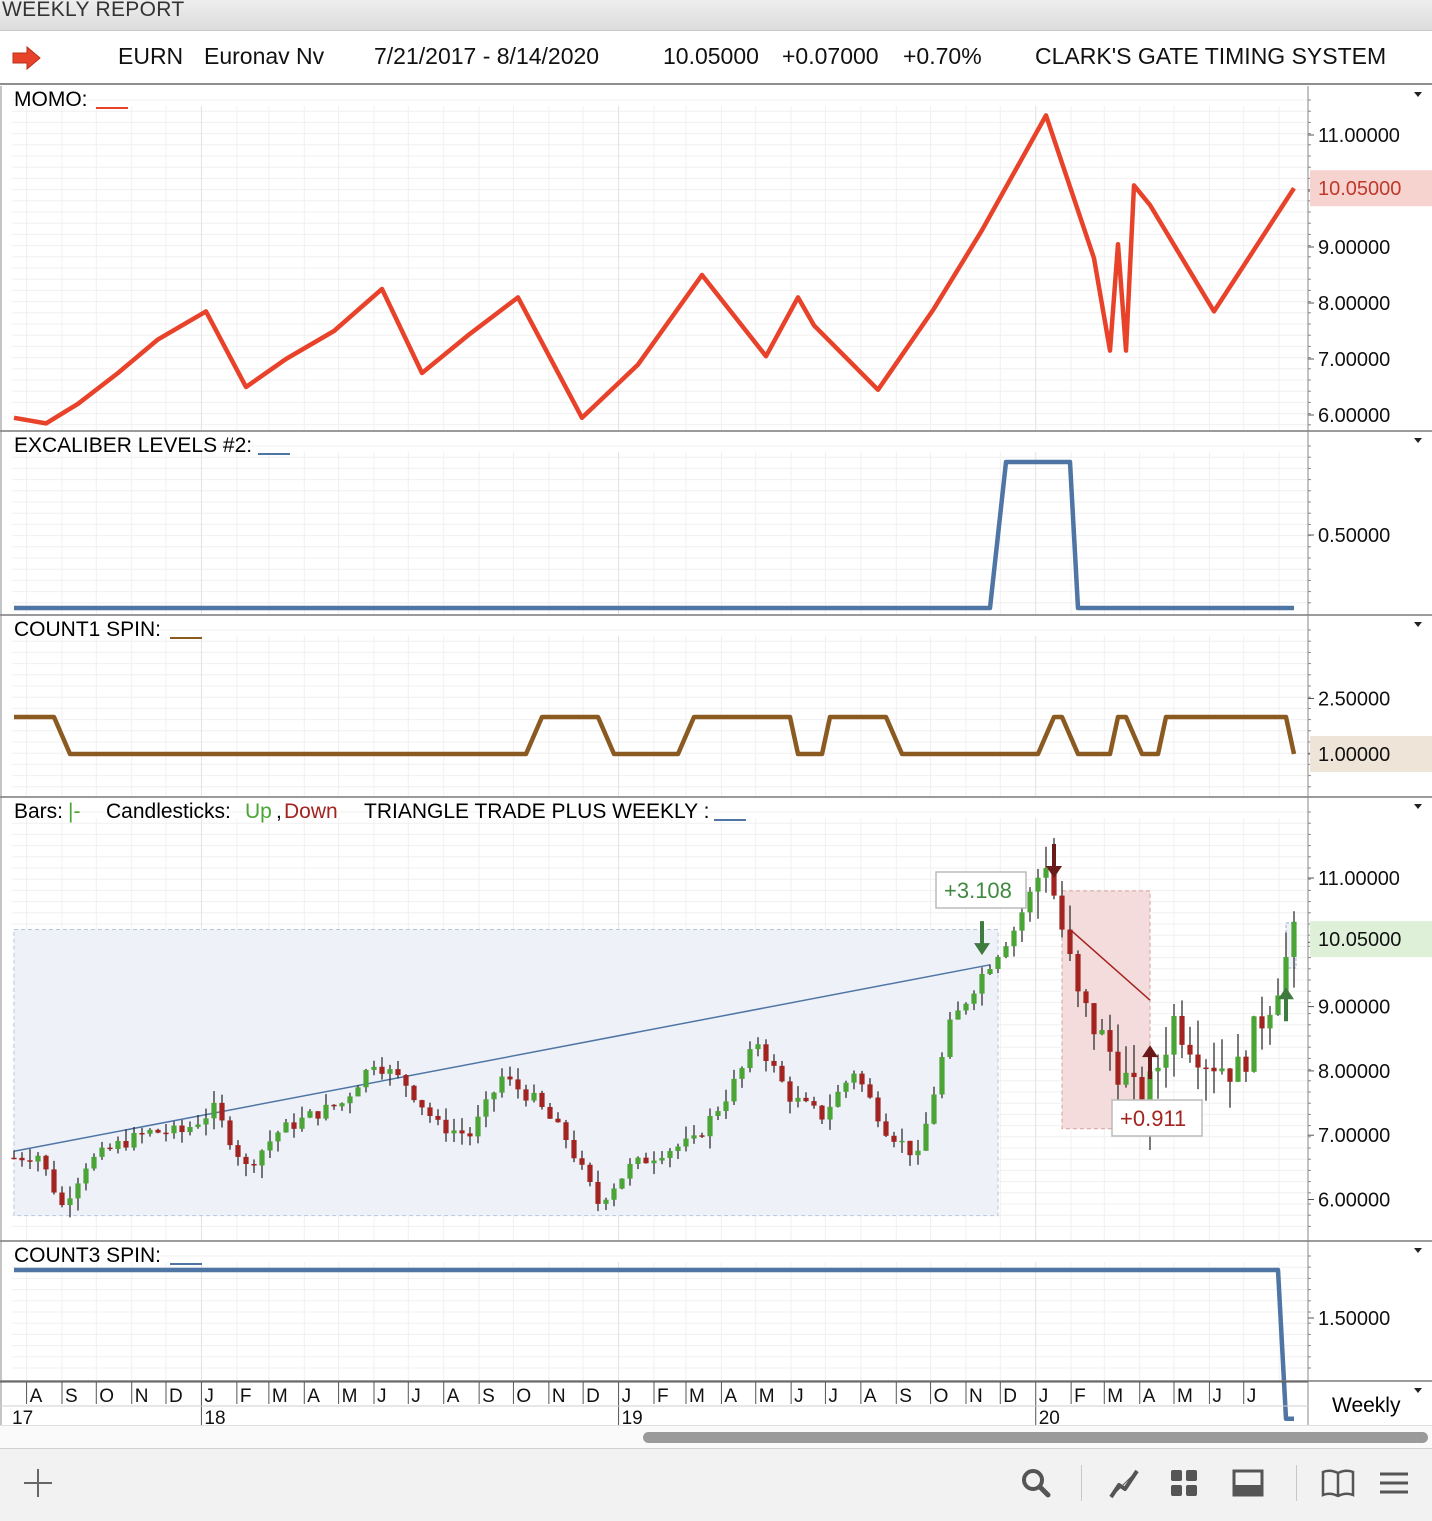 The image size is (1432, 1521). I want to click on price-change-pct: +0.70%, so click(942, 56).